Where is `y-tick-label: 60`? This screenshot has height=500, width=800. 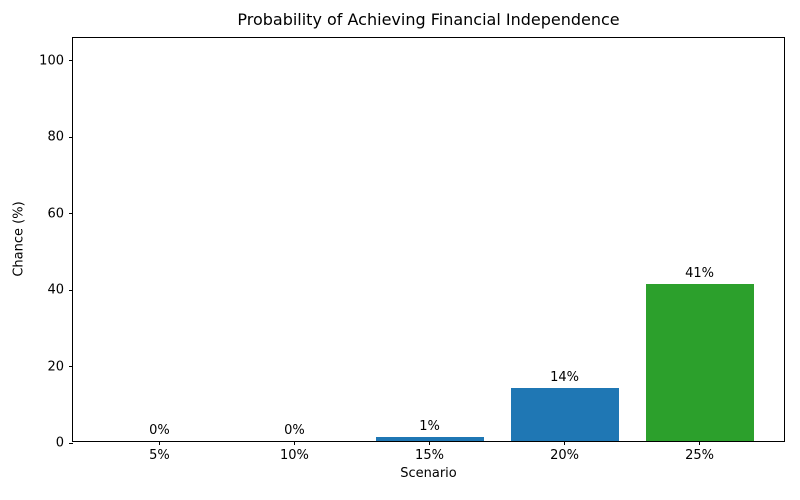 y-tick-label: 60 is located at coordinates (55, 214).